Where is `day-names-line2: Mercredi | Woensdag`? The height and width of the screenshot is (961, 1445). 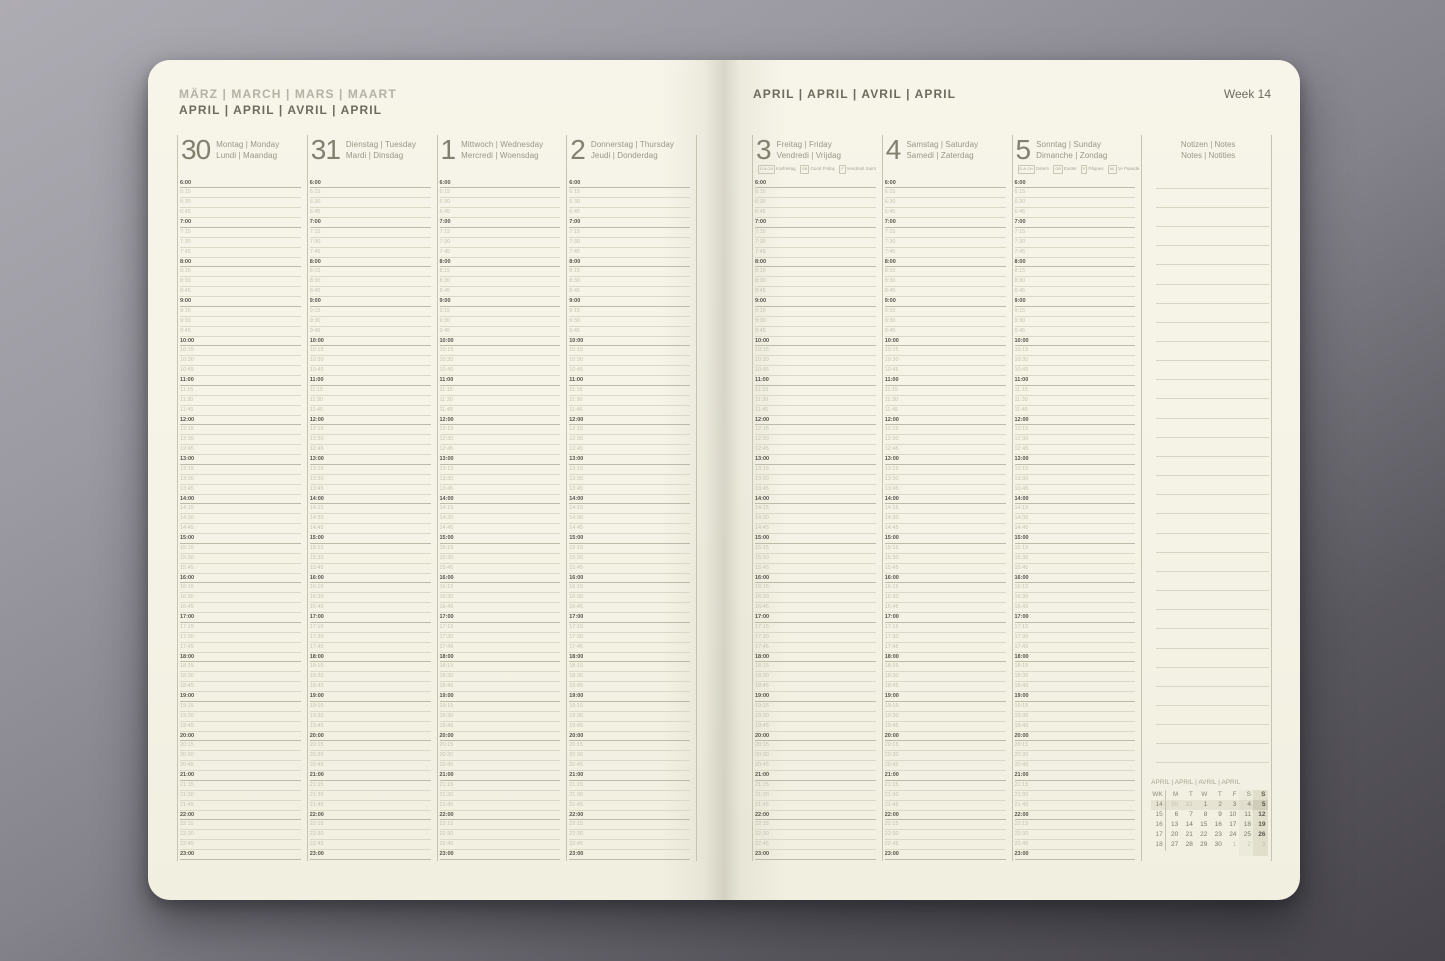
day-names-line2: Mercredi | Woensdag is located at coordinates (500, 155).